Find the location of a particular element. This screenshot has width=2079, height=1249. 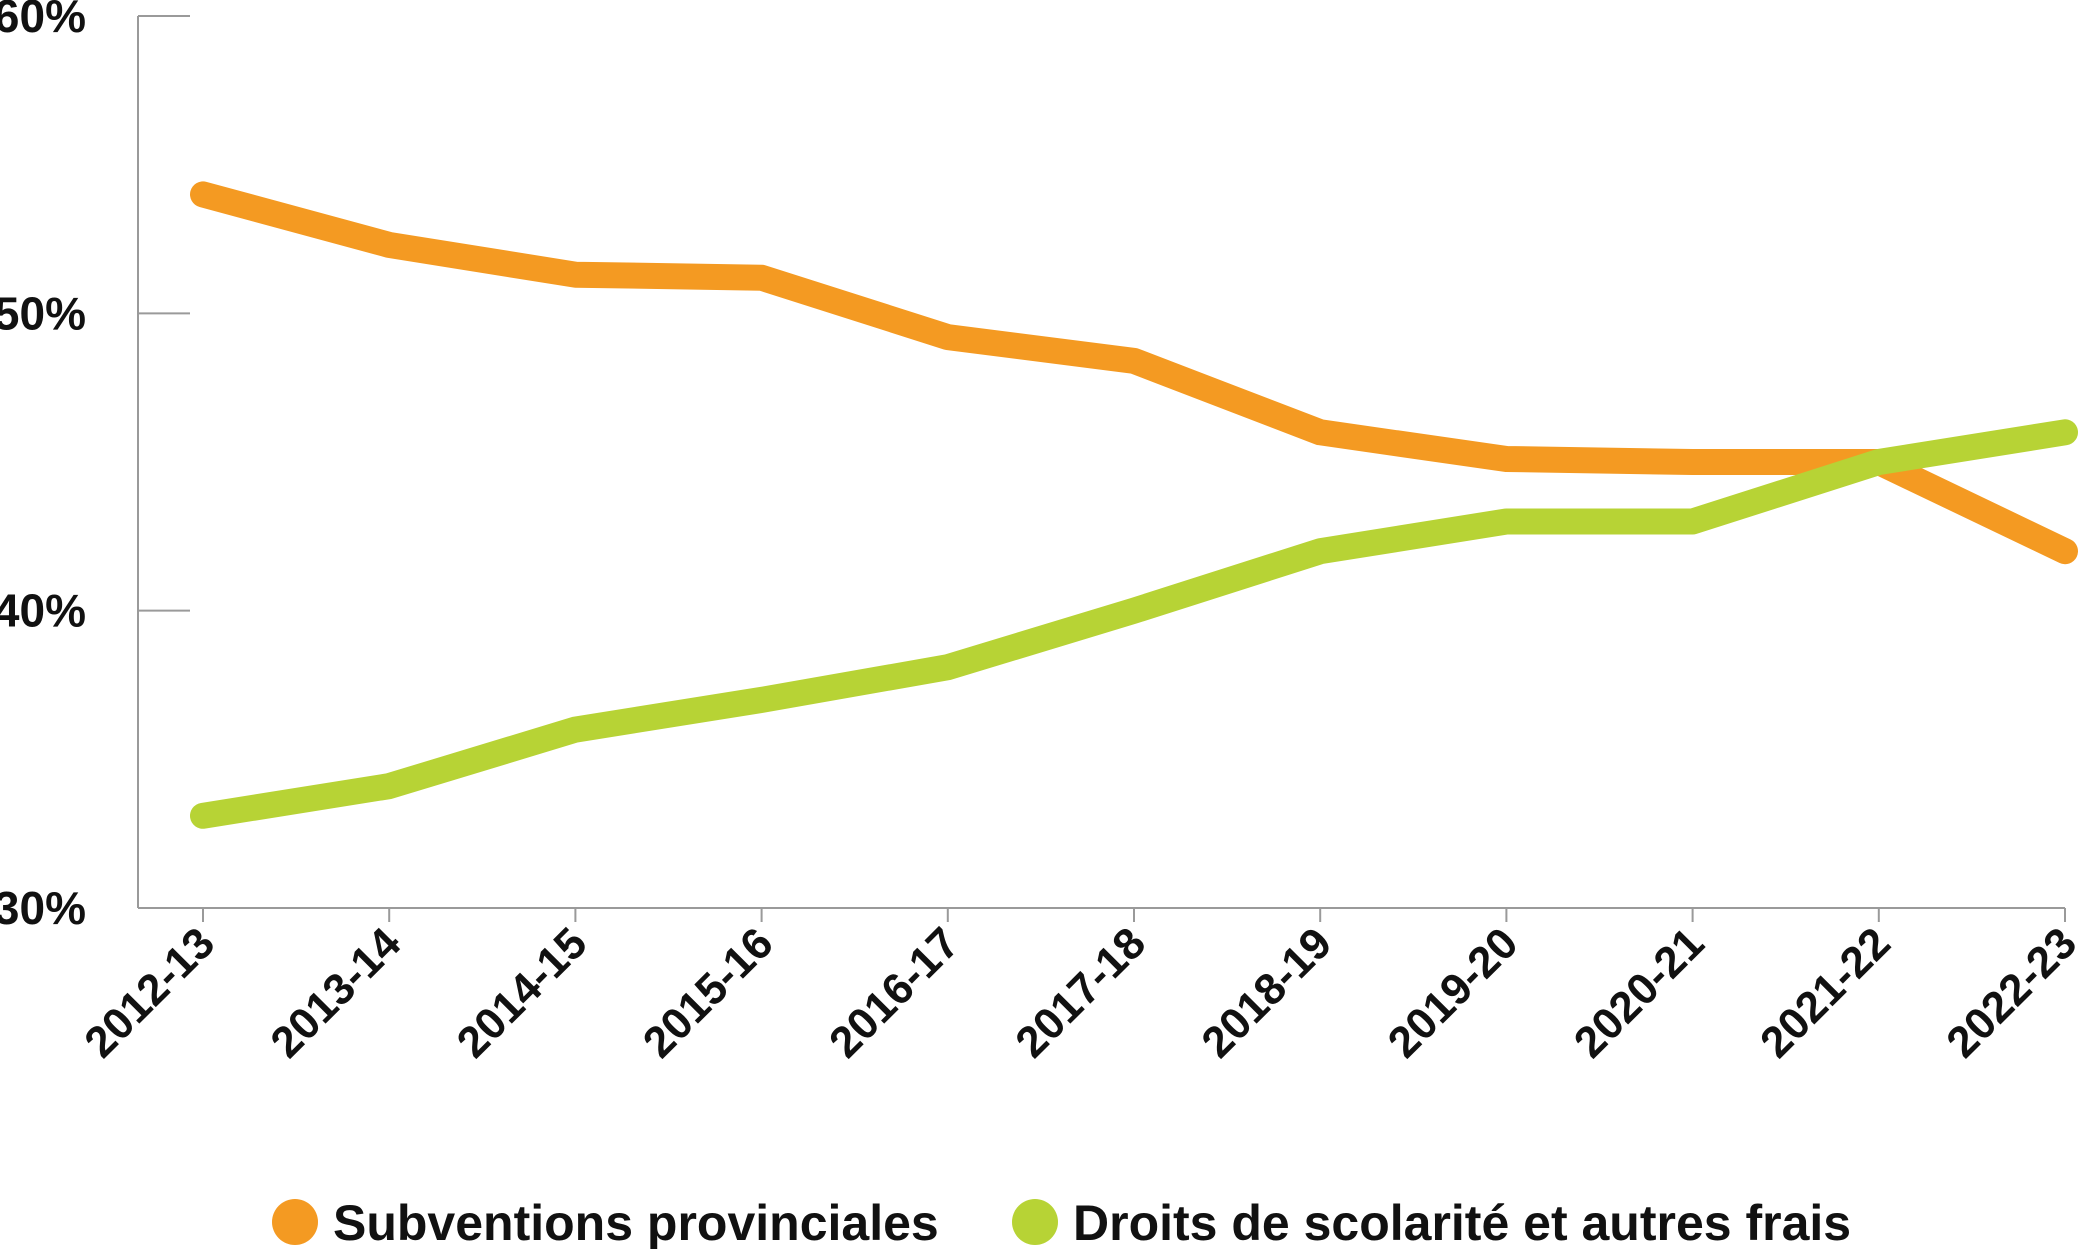

x-tick-label: 2019-20 is located at coordinates (1453, 992).